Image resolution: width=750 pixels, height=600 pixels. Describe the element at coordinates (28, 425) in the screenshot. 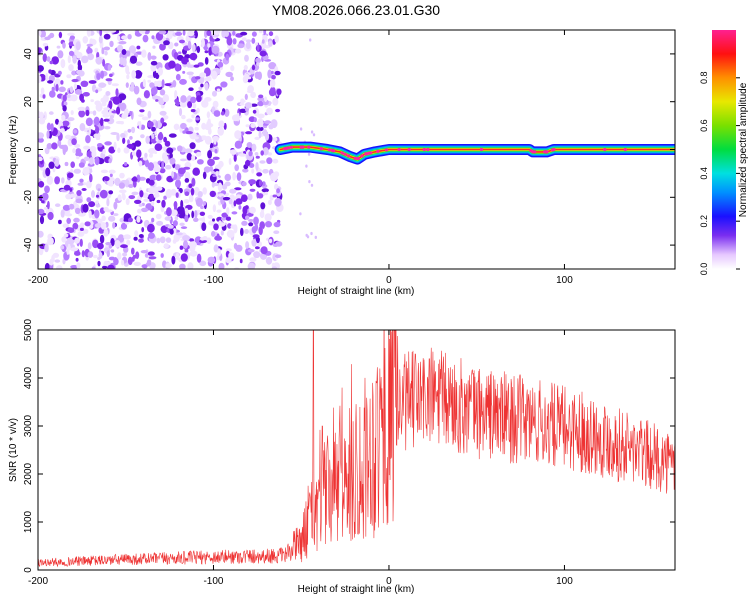

I see `snr-ytick-label: 3000` at that location.